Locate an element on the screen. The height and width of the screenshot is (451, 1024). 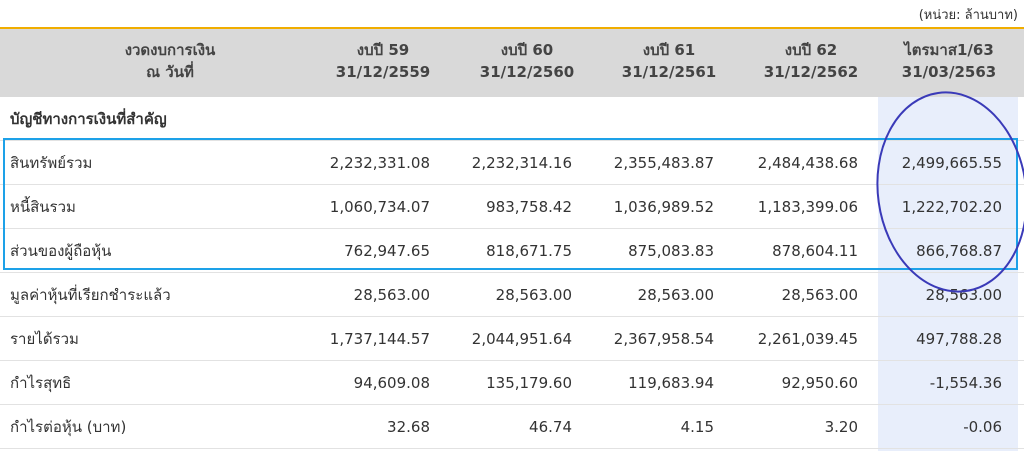
row-value: 818,671.75 is located at coordinates (529, 251).